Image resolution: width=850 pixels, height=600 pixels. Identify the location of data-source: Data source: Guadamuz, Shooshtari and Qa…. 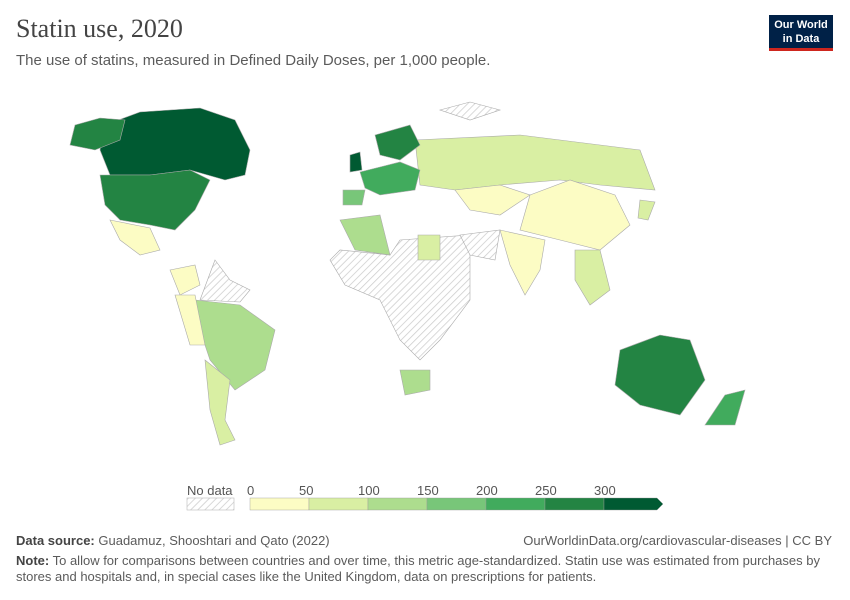
(173, 540).